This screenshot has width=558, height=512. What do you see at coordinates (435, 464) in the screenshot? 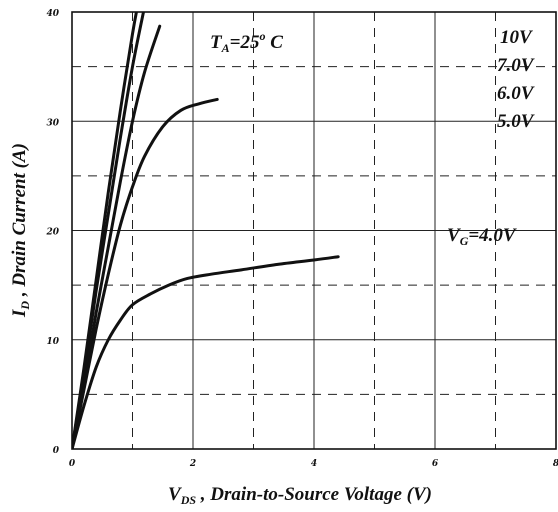
I see `x-tick-label: 6` at bounding box center [435, 464].